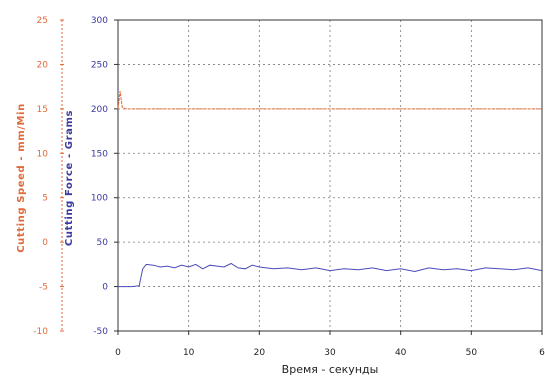 The image size is (545, 380). Describe the element at coordinates (189, 353) in the screenshot. I see `x-tick-label: 10` at that location.